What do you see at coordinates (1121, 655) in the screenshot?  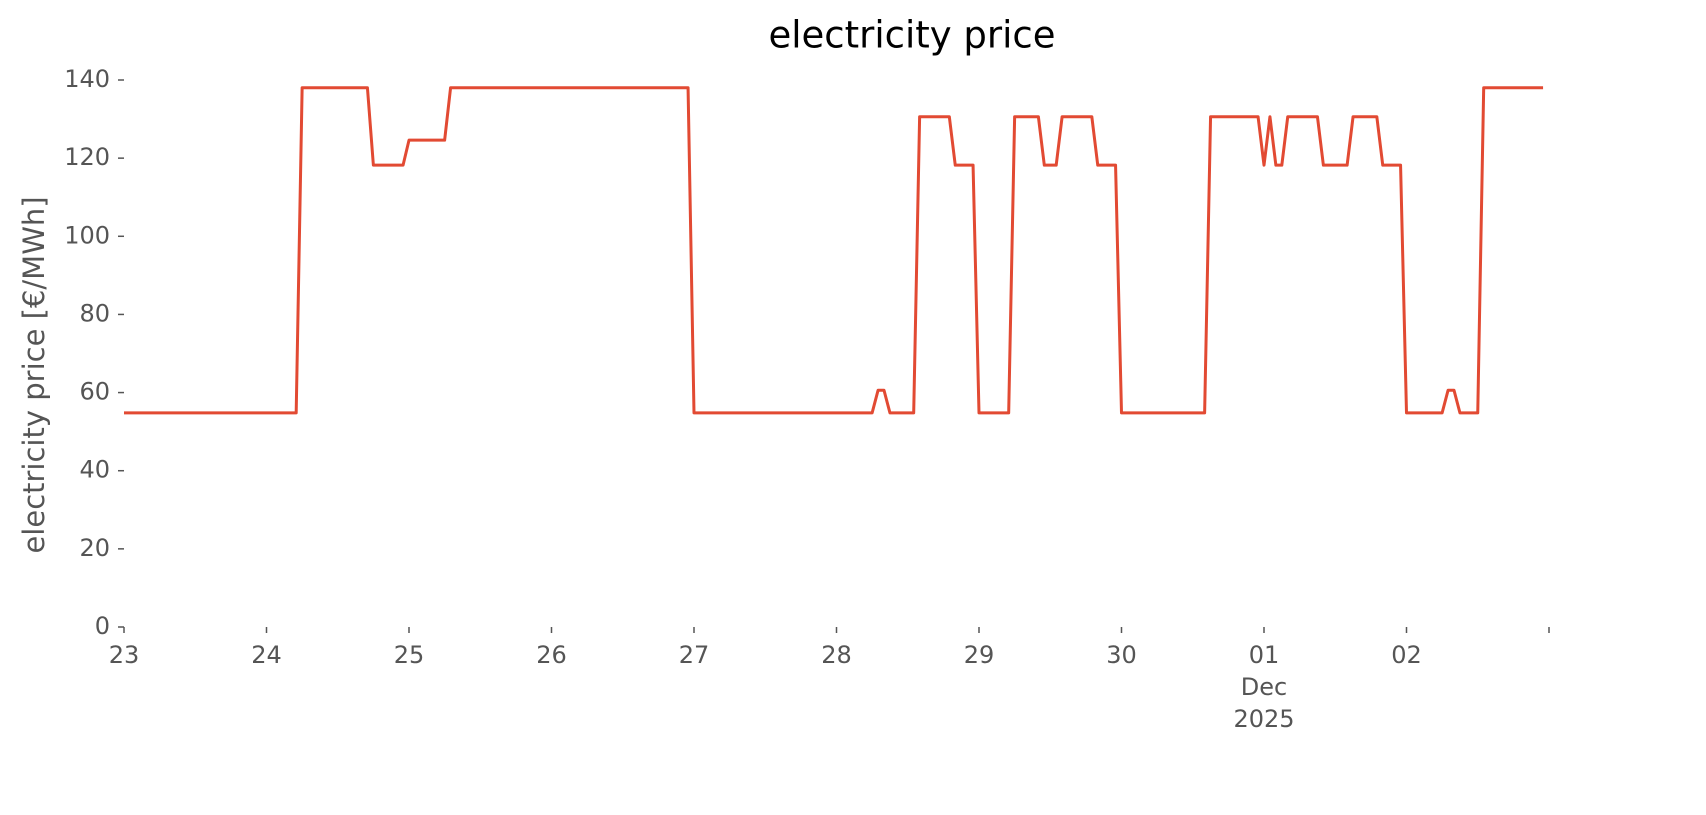 I see `x-tick-label: 30` at bounding box center [1121, 655].